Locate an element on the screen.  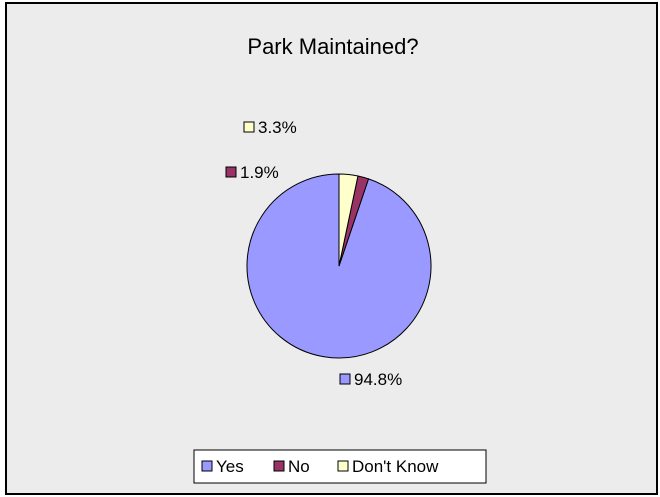
data-labels: 94.8% 1.9% 3.3% is located at coordinates (313, 253).